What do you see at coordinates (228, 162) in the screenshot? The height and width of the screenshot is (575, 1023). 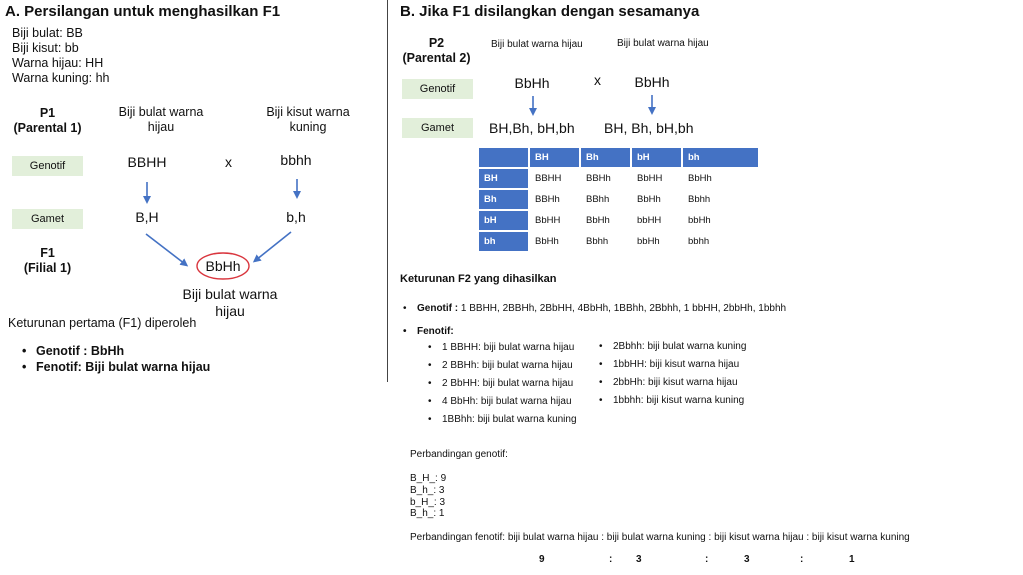 I see `cross-symbol: x` at bounding box center [228, 162].